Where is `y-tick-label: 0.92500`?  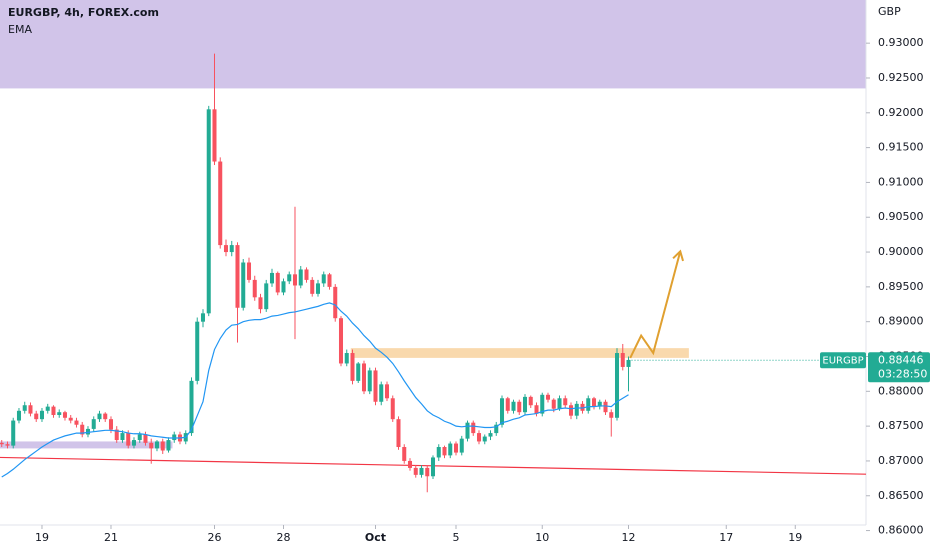 y-tick-label: 0.92500 is located at coordinates (901, 77).